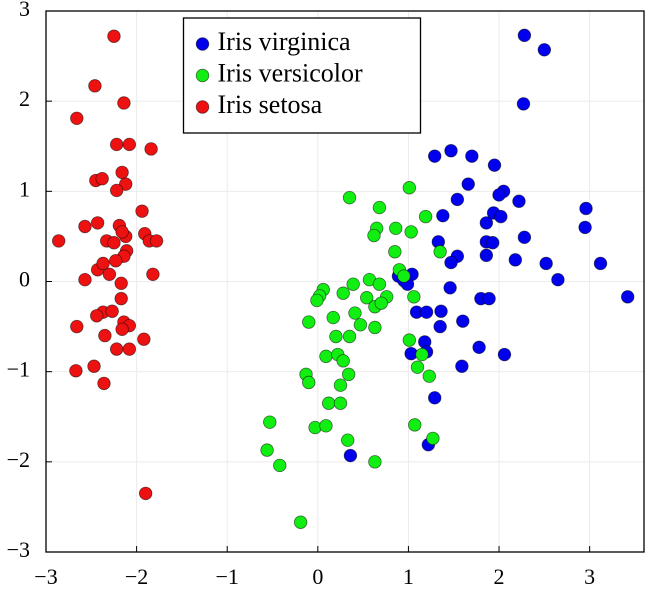 Image resolution: width=646 pixels, height=590 pixels. What do you see at coordinates (227, 576) in the screenshot?
I see `x-tick-label: −1` at bounding box center [227, 576].